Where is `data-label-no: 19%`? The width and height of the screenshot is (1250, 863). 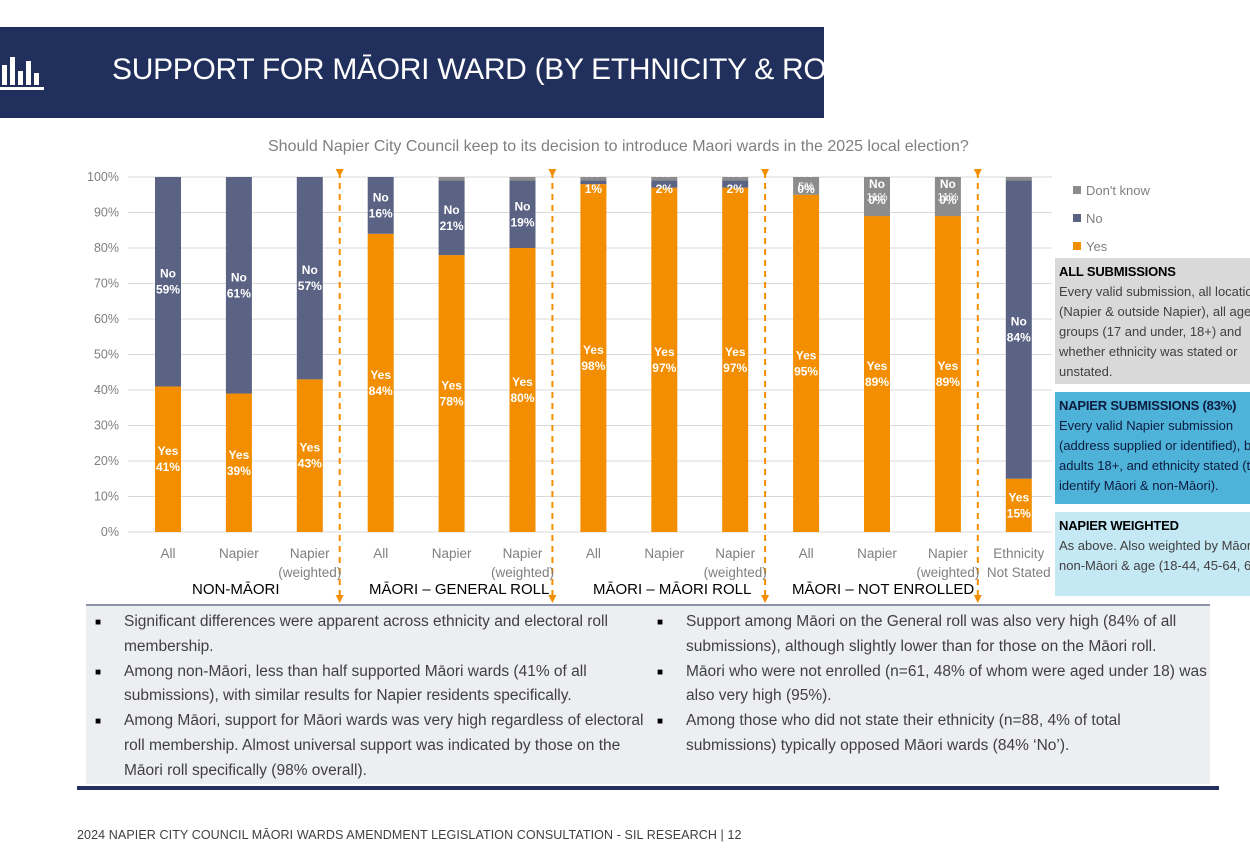
data-label-no: 19% is located at coordinates (522, 222).